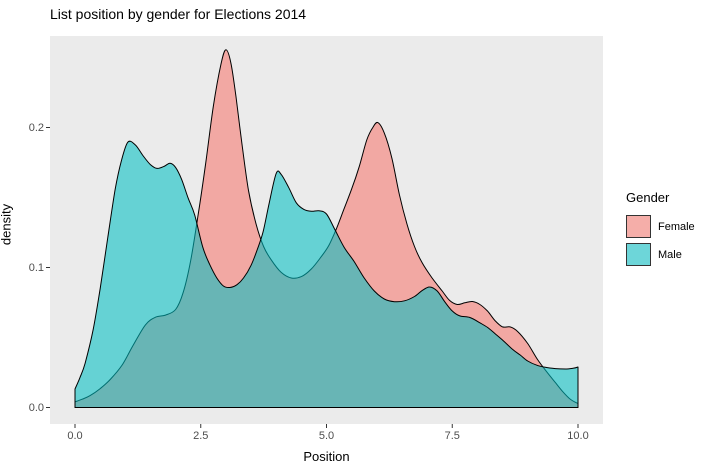 The height and width of the screenshot is (473, 712). What do you see at coordinates (648, 197) in the screenshot?
I see `legend-title: Gender` at bounding box center [648, 197].